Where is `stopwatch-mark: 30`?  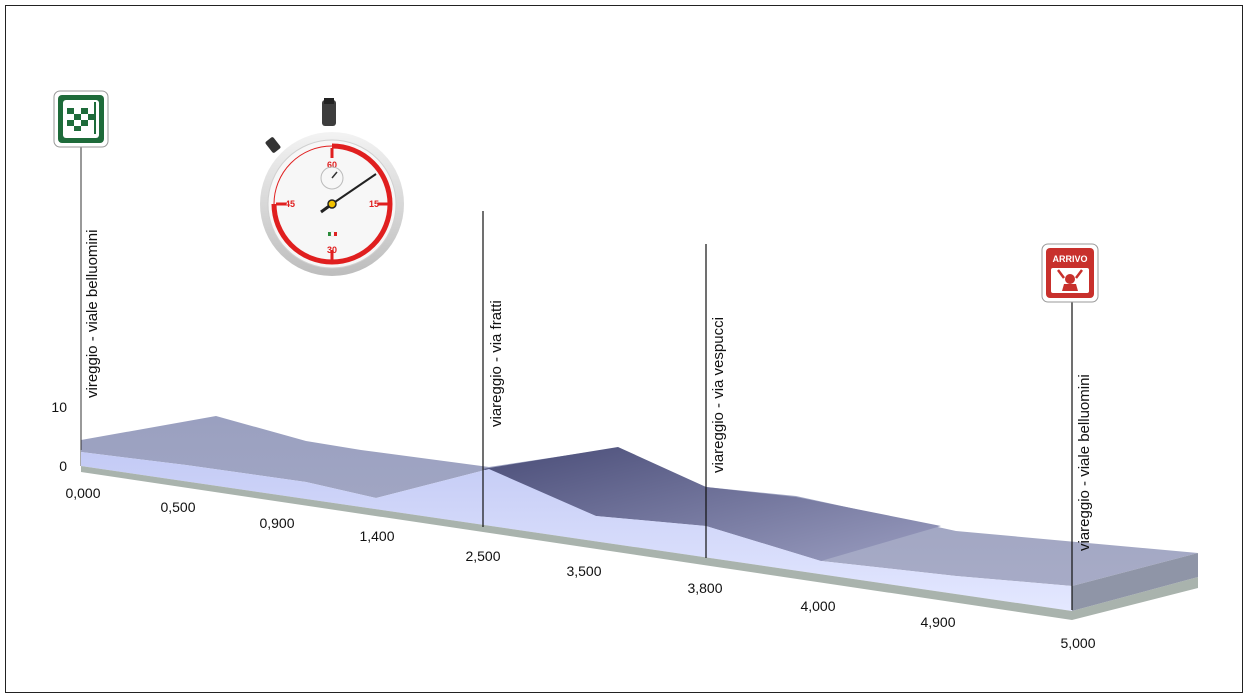 stopwatch-mark: 30 is located at coordinates (332, 250).